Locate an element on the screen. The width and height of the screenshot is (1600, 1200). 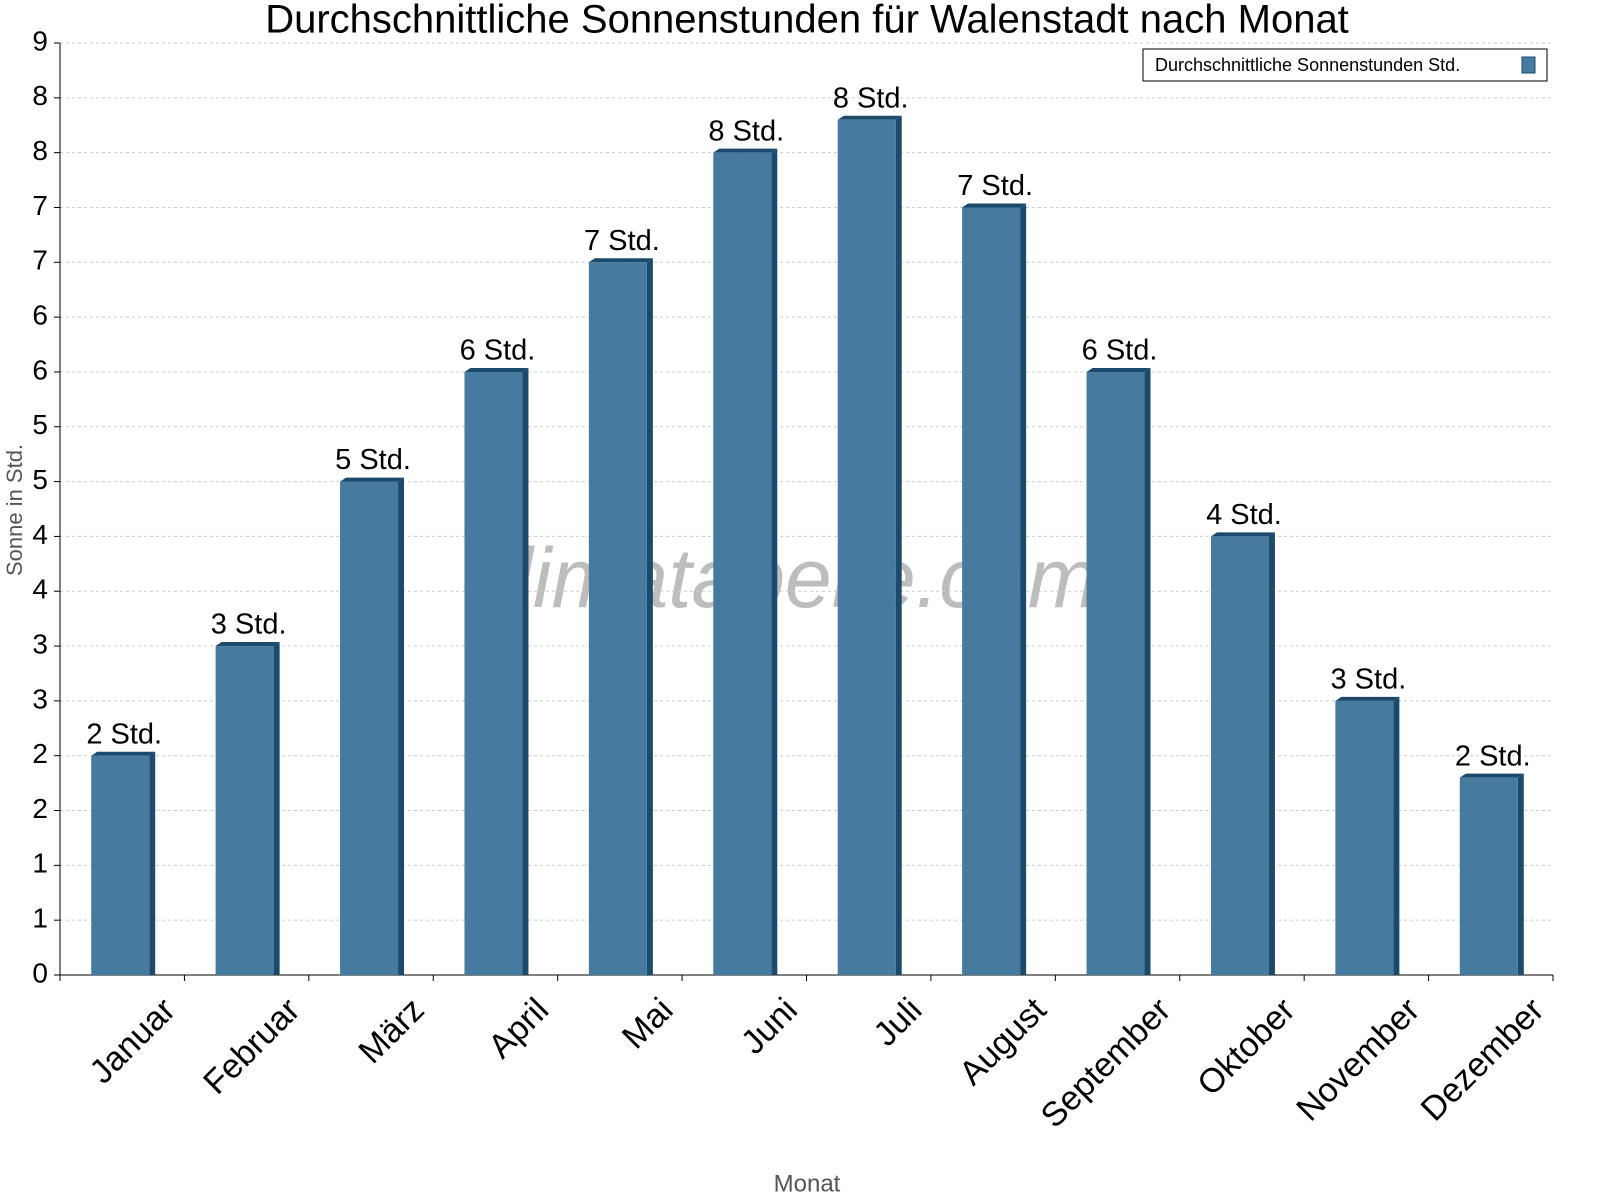
y-tick-label: 9 is located at coordinates (40, 40).